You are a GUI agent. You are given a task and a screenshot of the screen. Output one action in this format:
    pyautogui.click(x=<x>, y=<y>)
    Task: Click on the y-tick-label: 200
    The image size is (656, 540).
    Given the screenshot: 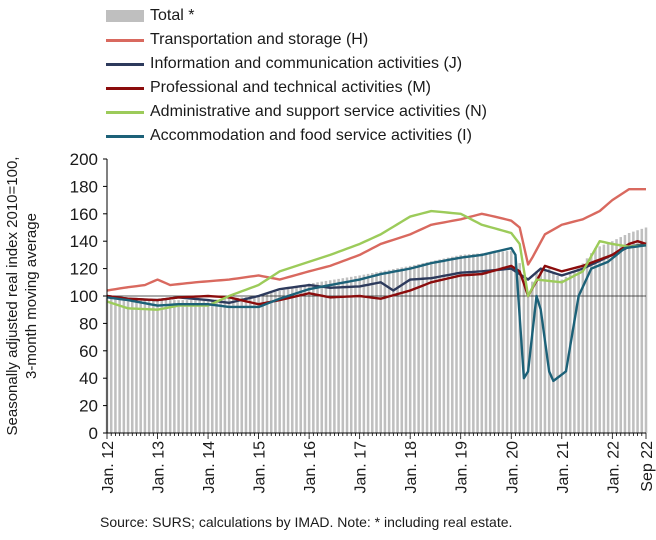 What is the action you would take?
    pyautogui.click(x=84, y=159)
    